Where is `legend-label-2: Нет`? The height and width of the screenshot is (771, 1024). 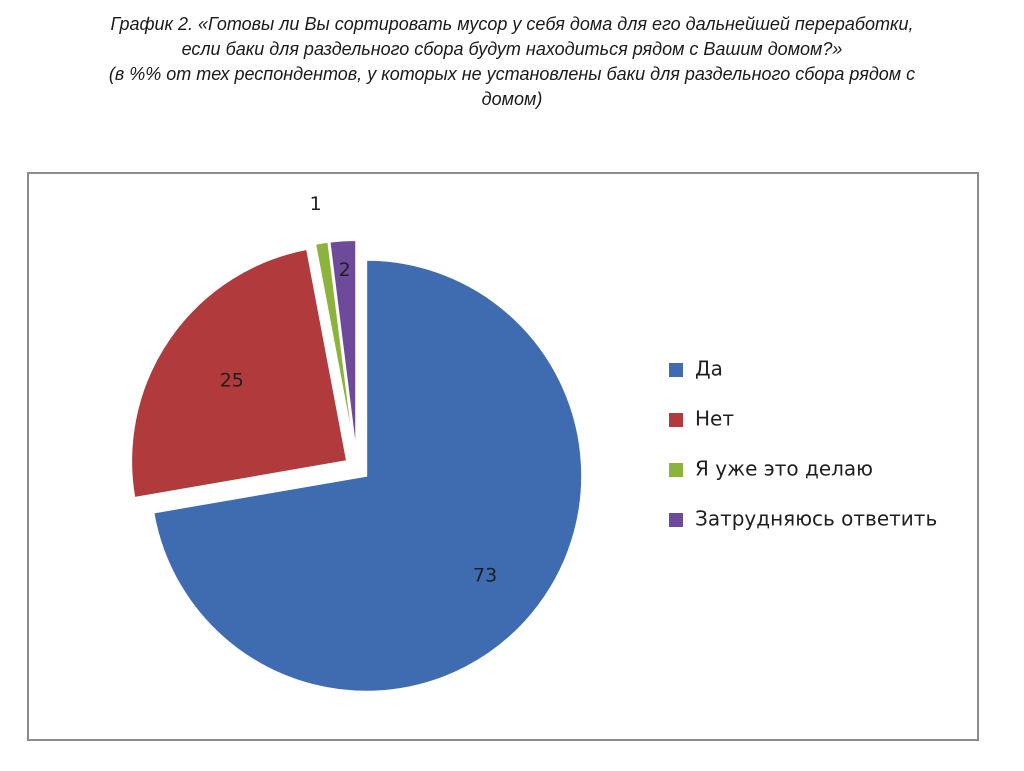
legend-label-2: Нет is located at coordinates (714, 419).